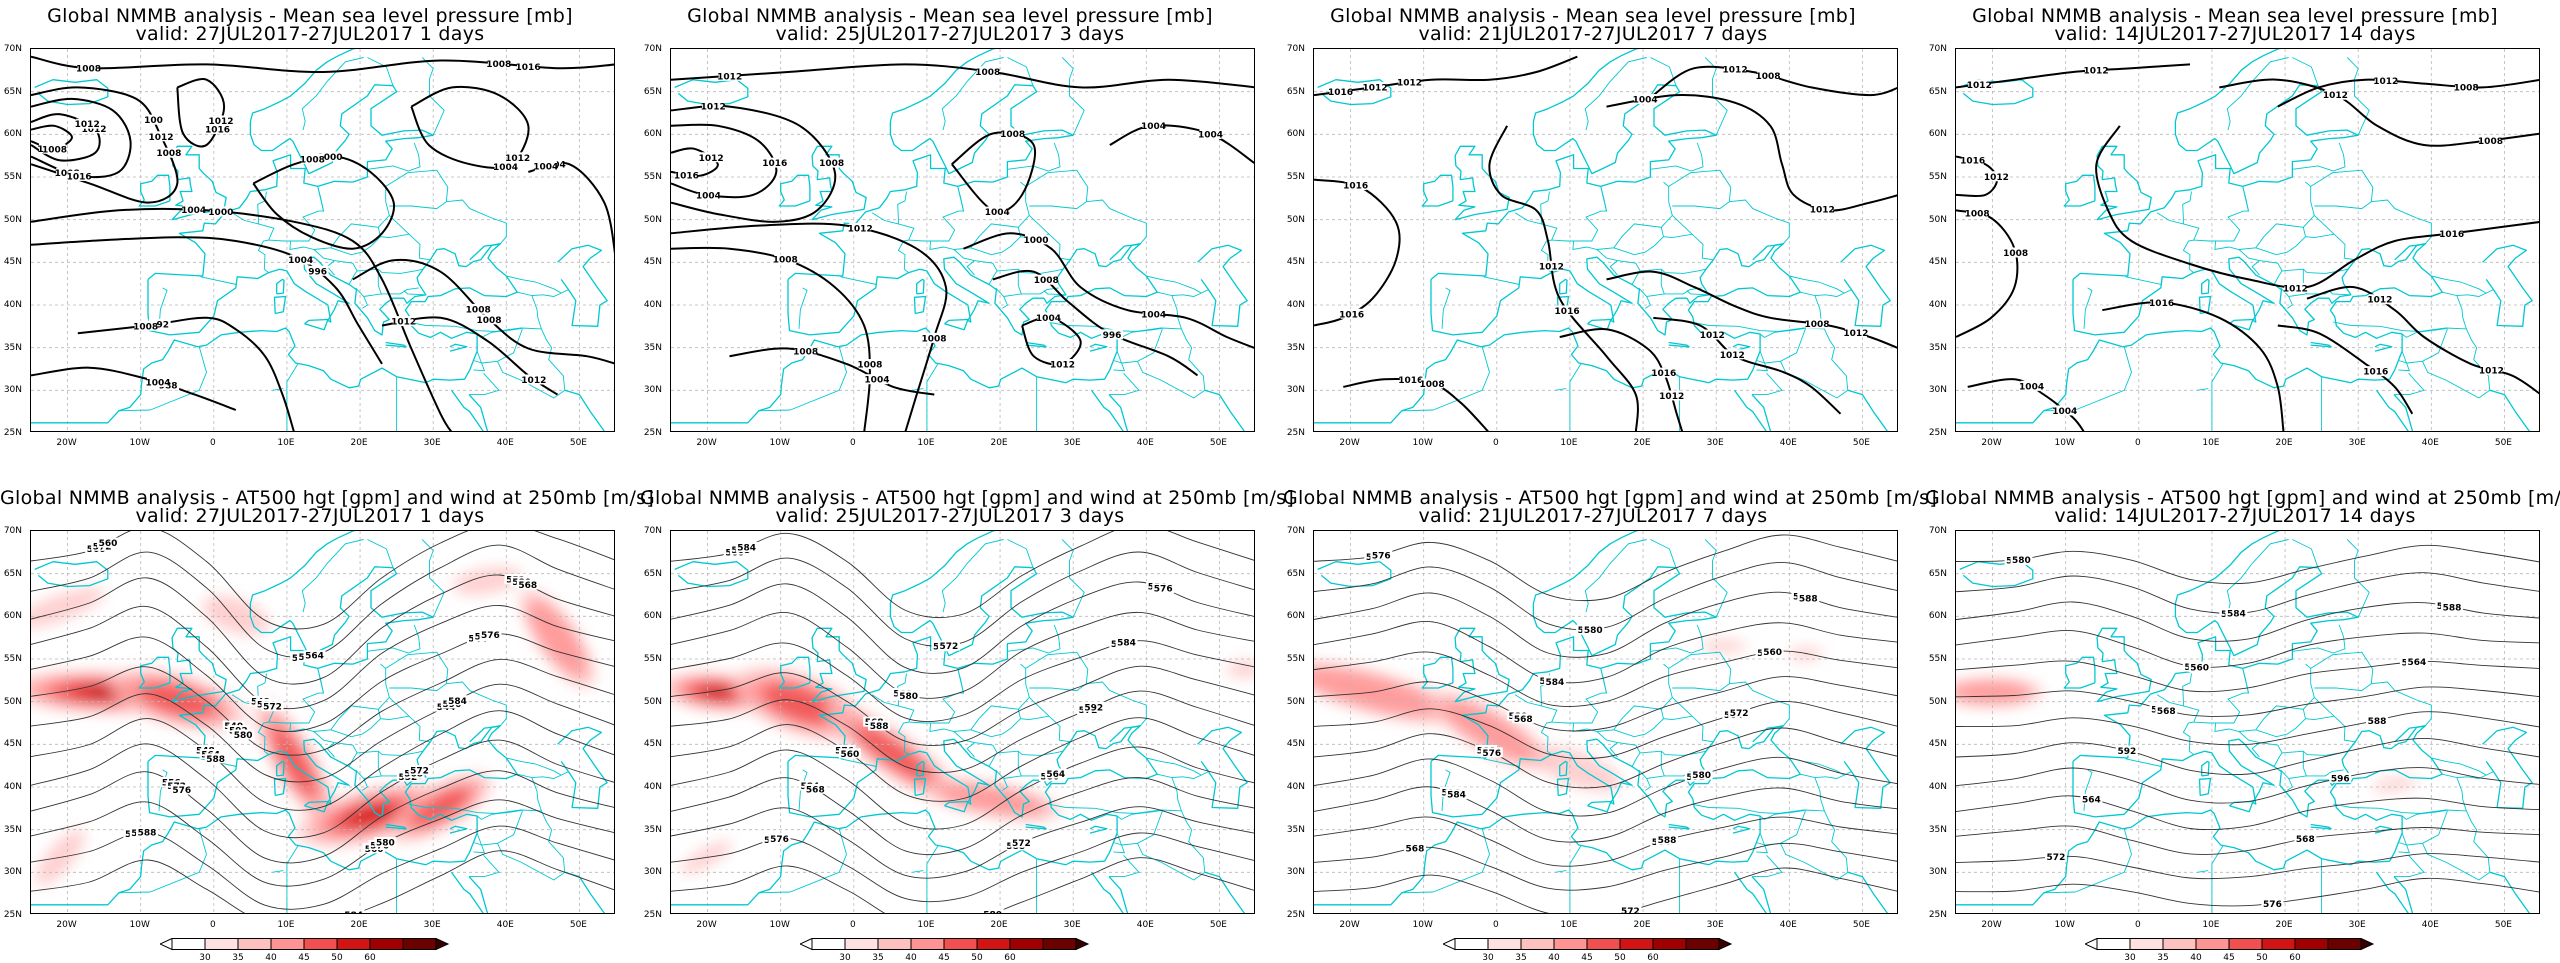 The width and height of the screenshot is (2560, 963). What do you see at coordinates (706, 443) in the screenshot?
I see `lon-tick-label: 20W` at bounding box center [706, 443].